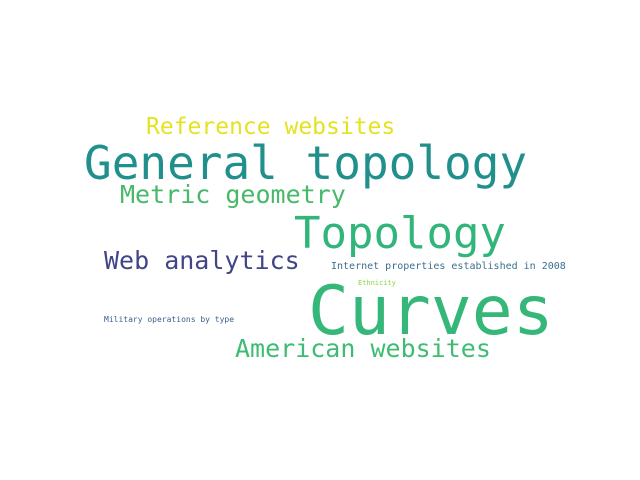 This screenshot has height=480, width=640. I want to click on word-general-topology: General topology, so click(306, 163).